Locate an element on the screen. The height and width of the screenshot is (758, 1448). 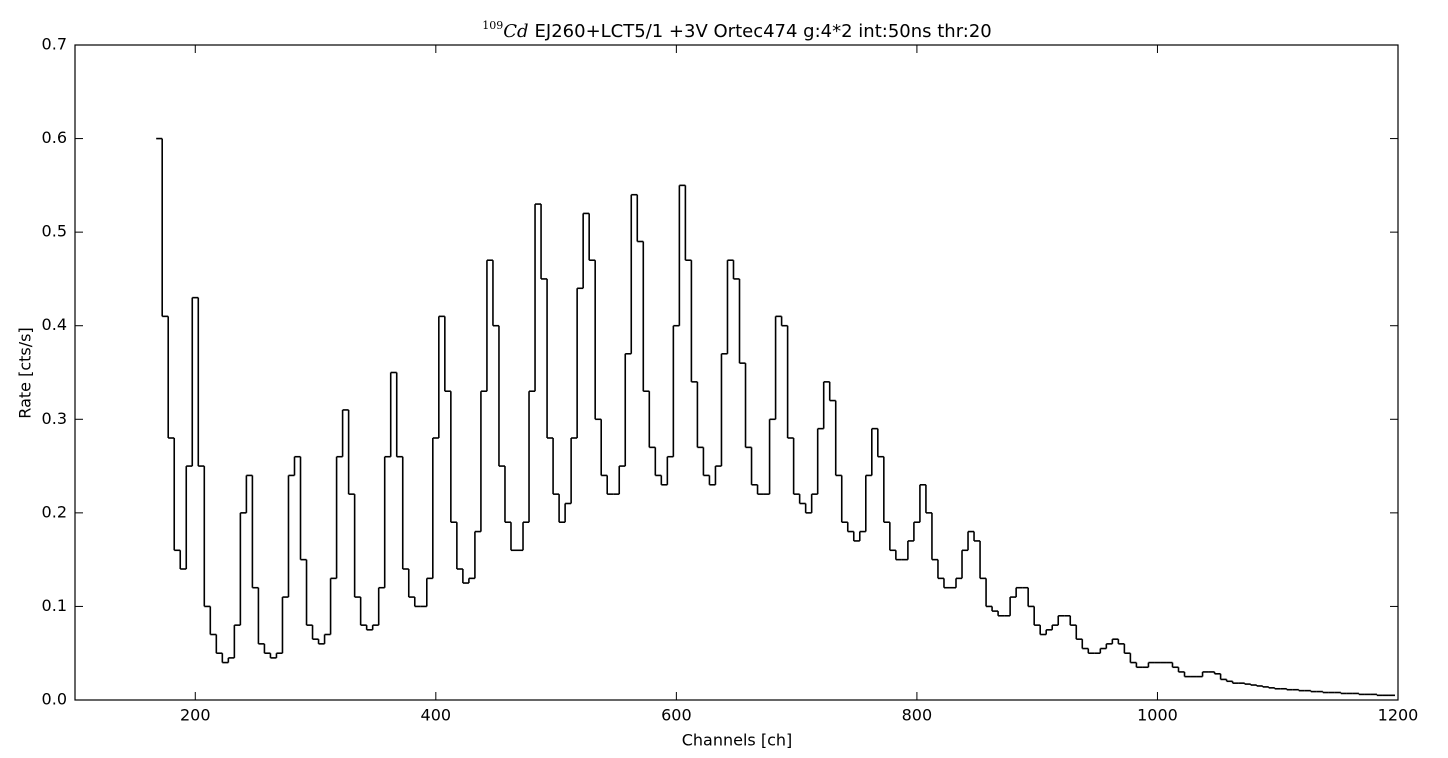
x-tick-label: 1000 is located at coordinates (1157, 715).